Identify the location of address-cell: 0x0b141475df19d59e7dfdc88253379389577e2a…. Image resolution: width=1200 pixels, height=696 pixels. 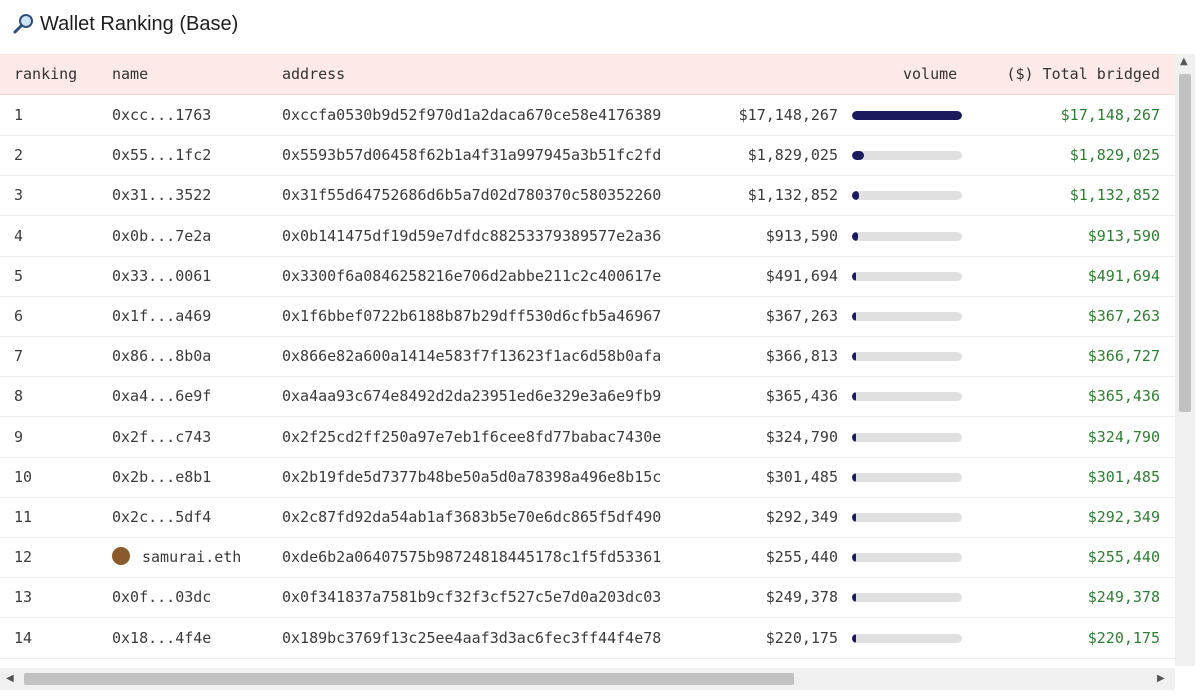
(472, 235).